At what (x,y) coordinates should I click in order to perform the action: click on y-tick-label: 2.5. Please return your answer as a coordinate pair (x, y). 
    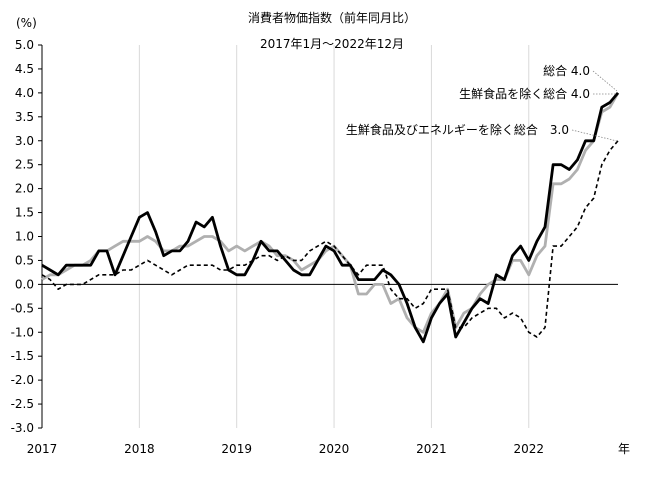
    Looking at the image, I should click on (24, 165).